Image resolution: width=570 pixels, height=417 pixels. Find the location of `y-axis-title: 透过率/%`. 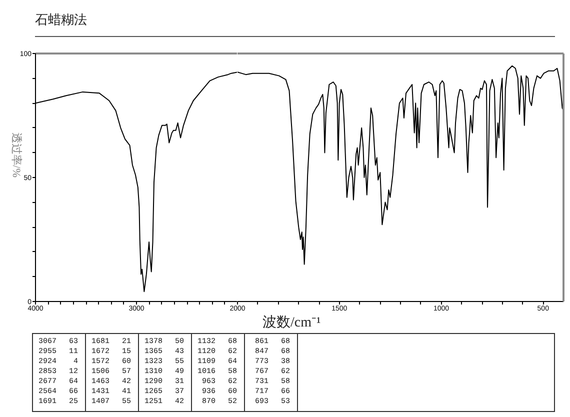

y-axis-title: 透过率/% is located at coordinates (16, 155).